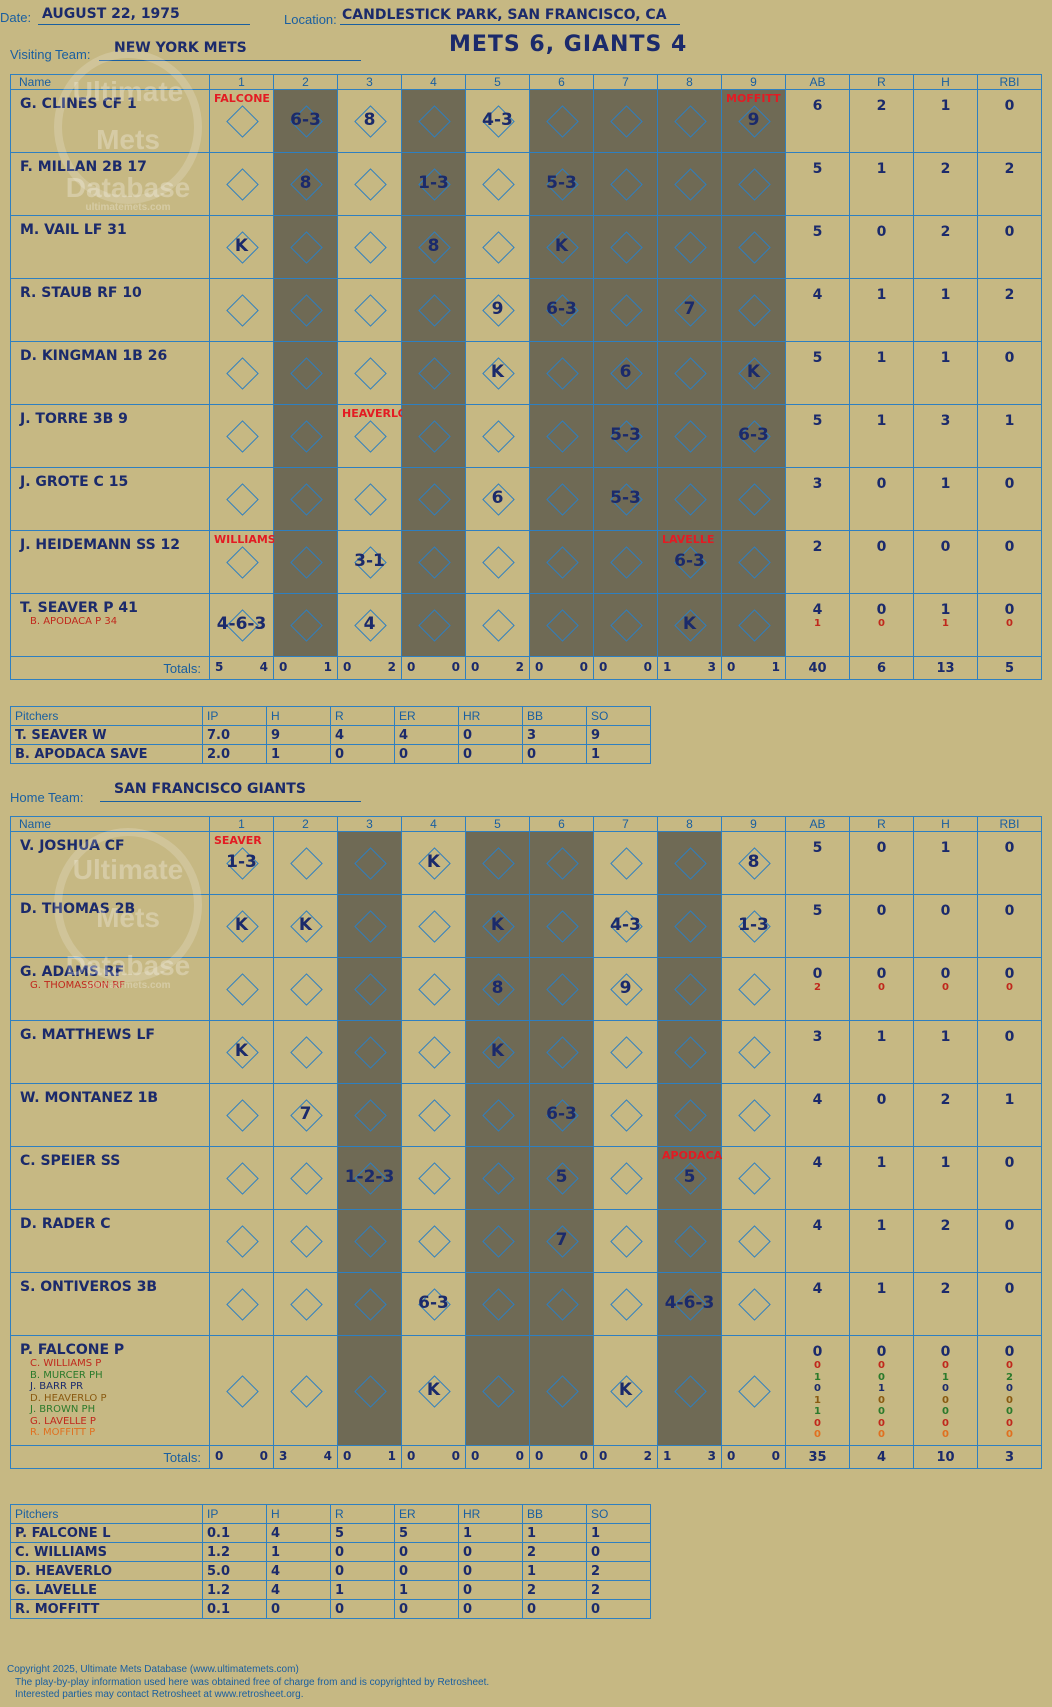 This screenshot has width=1052, height=1707. What do you see at coordinates (497, 499) in the screenshot?
I see `inning-cell-5: 6` at bounding box center [497, 499].